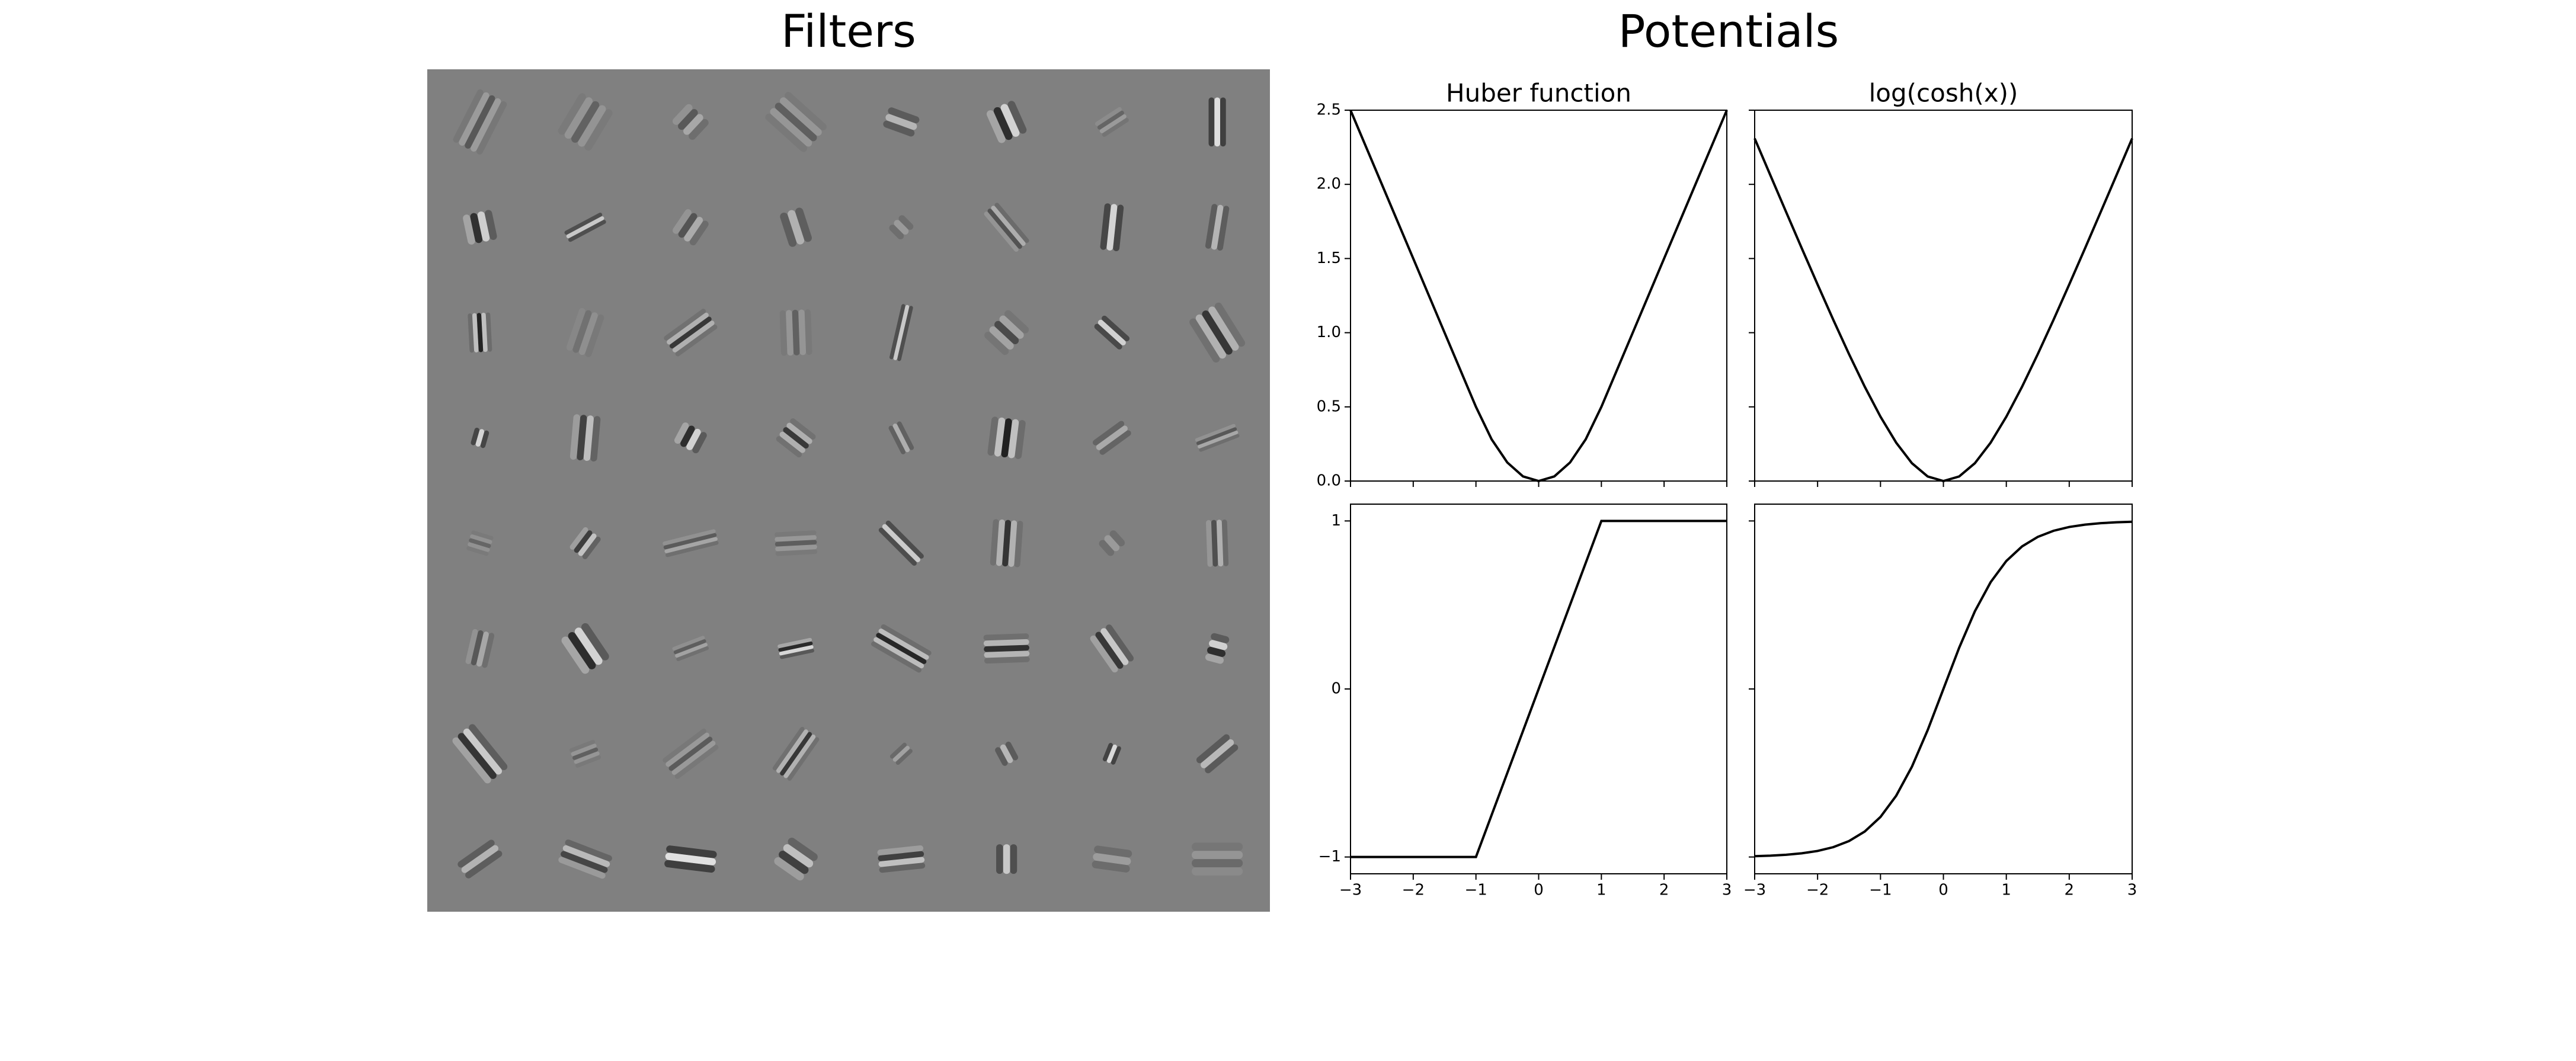 The height and width of the screenshot is (1061, 2576). I want to click on filters-title: Filters, so click(848, 31).